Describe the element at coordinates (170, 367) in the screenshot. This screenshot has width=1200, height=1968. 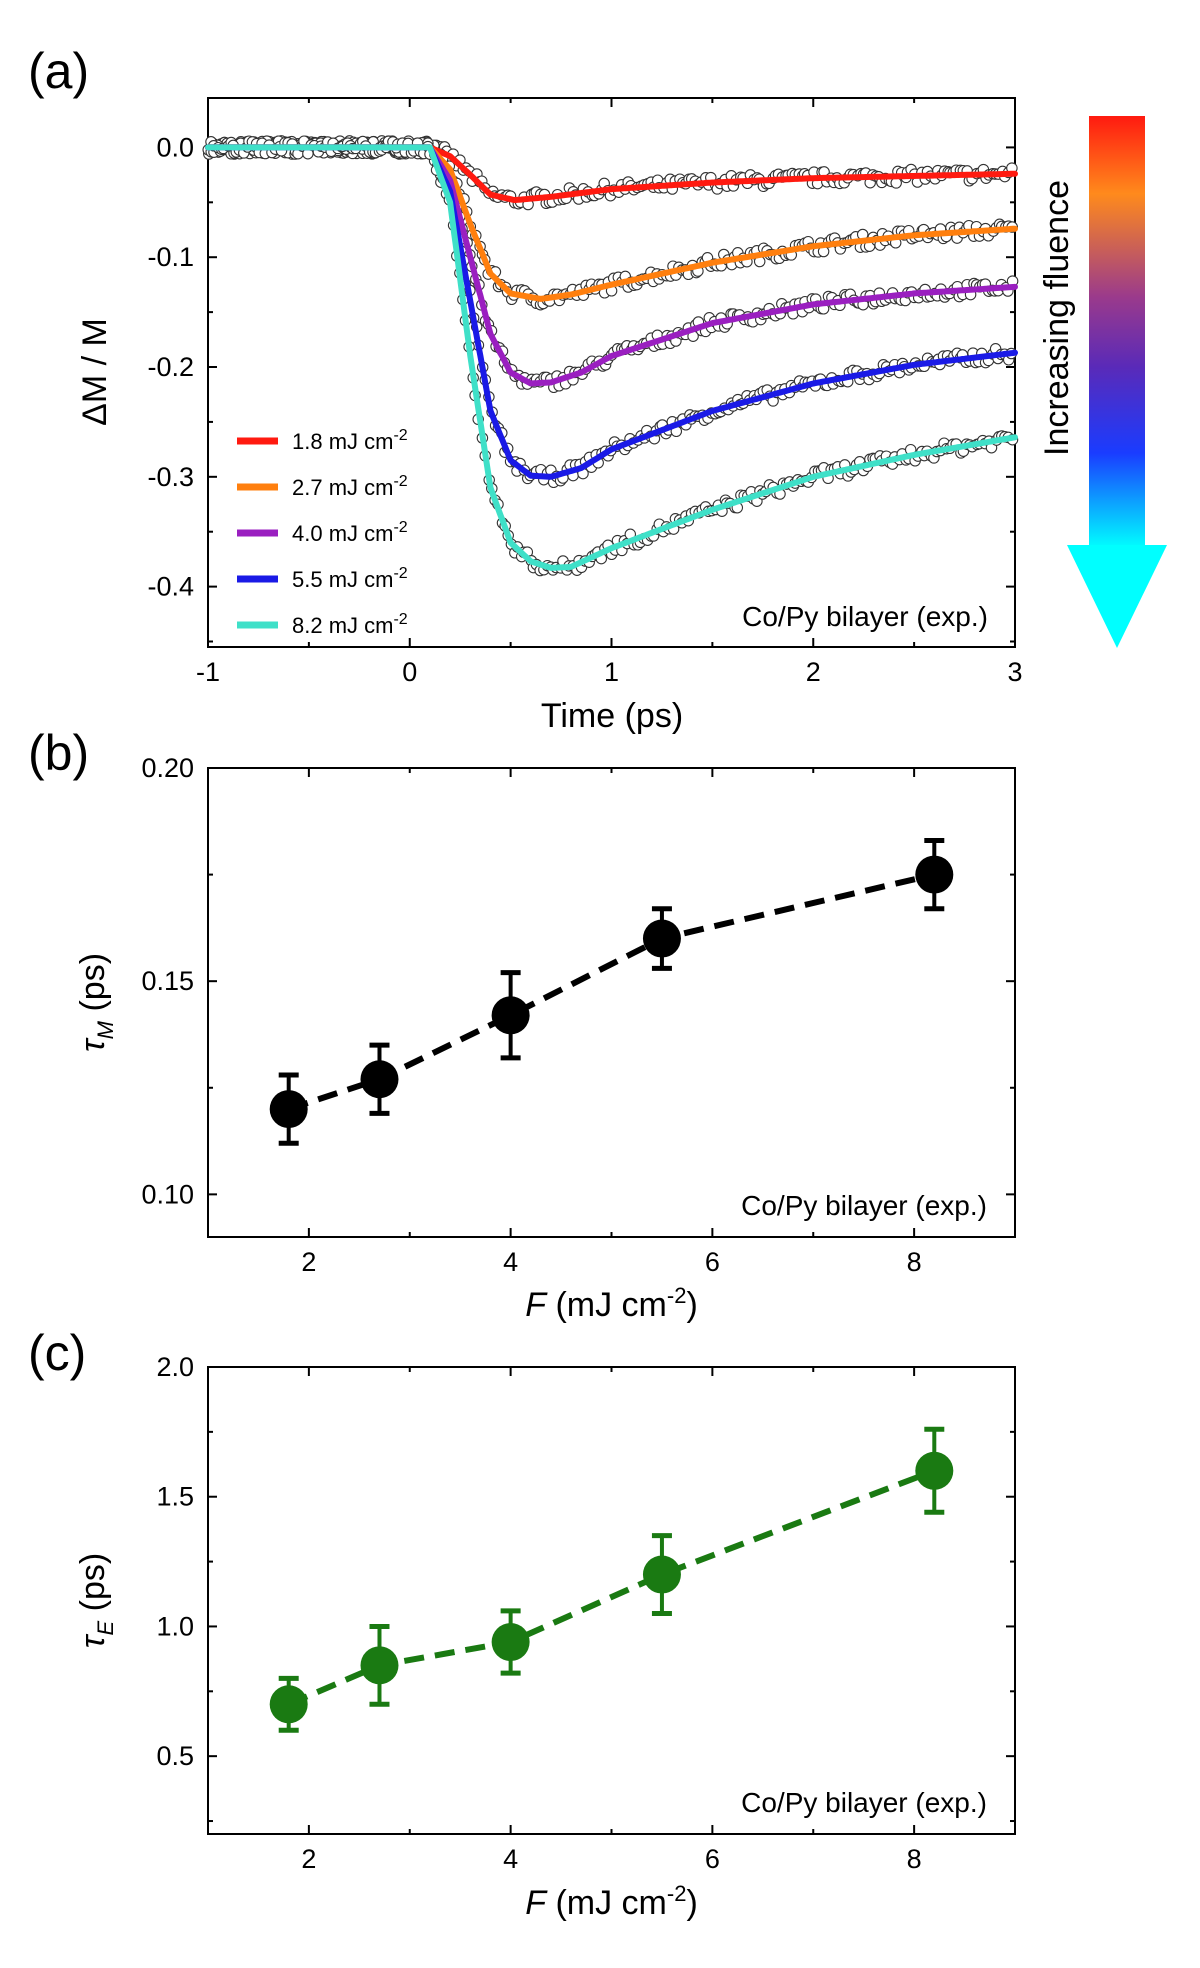
I see `panel-a-y-tick-label: -0.2` at that location.